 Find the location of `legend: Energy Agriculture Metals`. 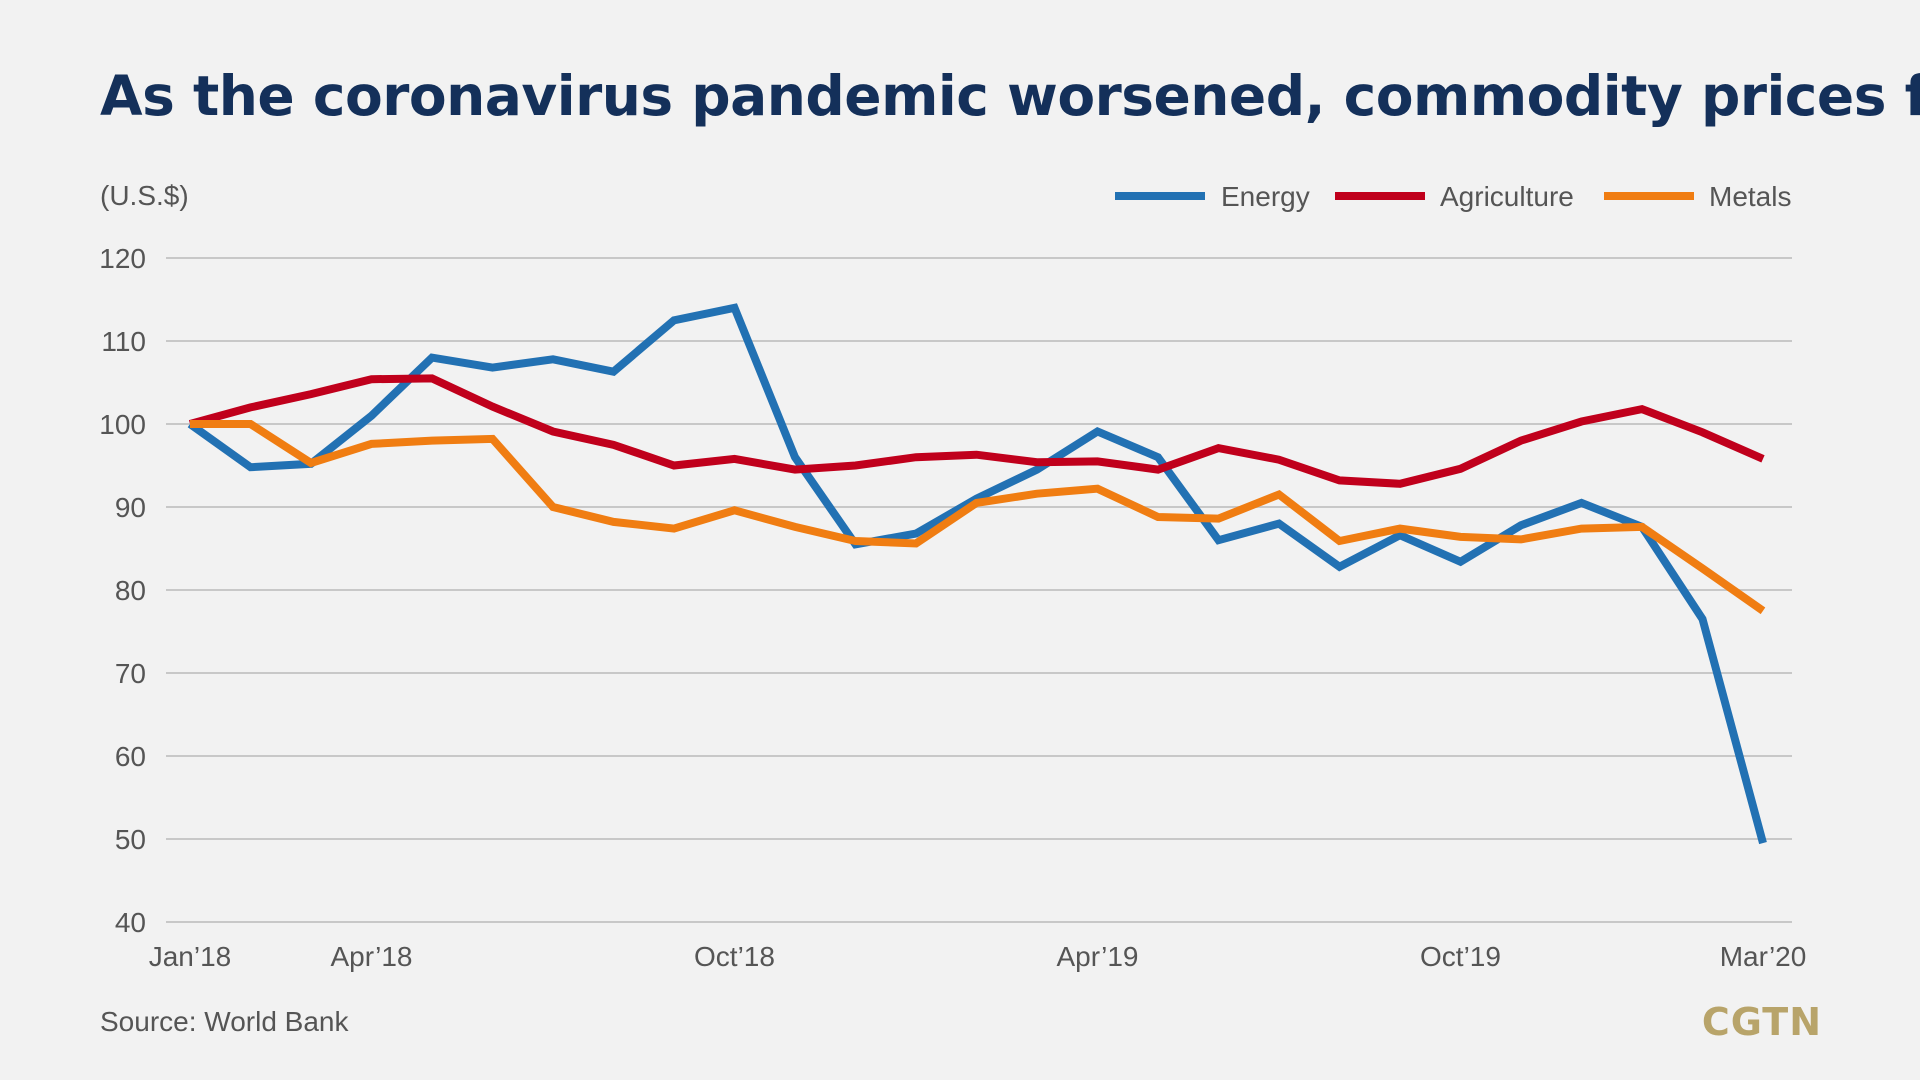

legend: Energy Agriculture Metals is located at coordinates (1453, 196).